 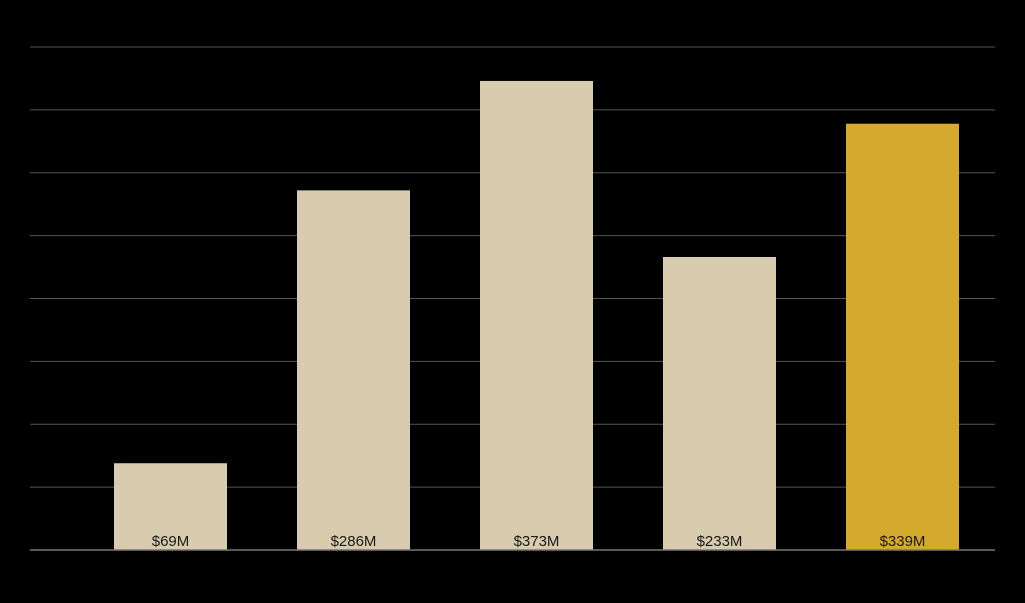 I want to click on data-label-2: $286M, so click(x=354, y=541).